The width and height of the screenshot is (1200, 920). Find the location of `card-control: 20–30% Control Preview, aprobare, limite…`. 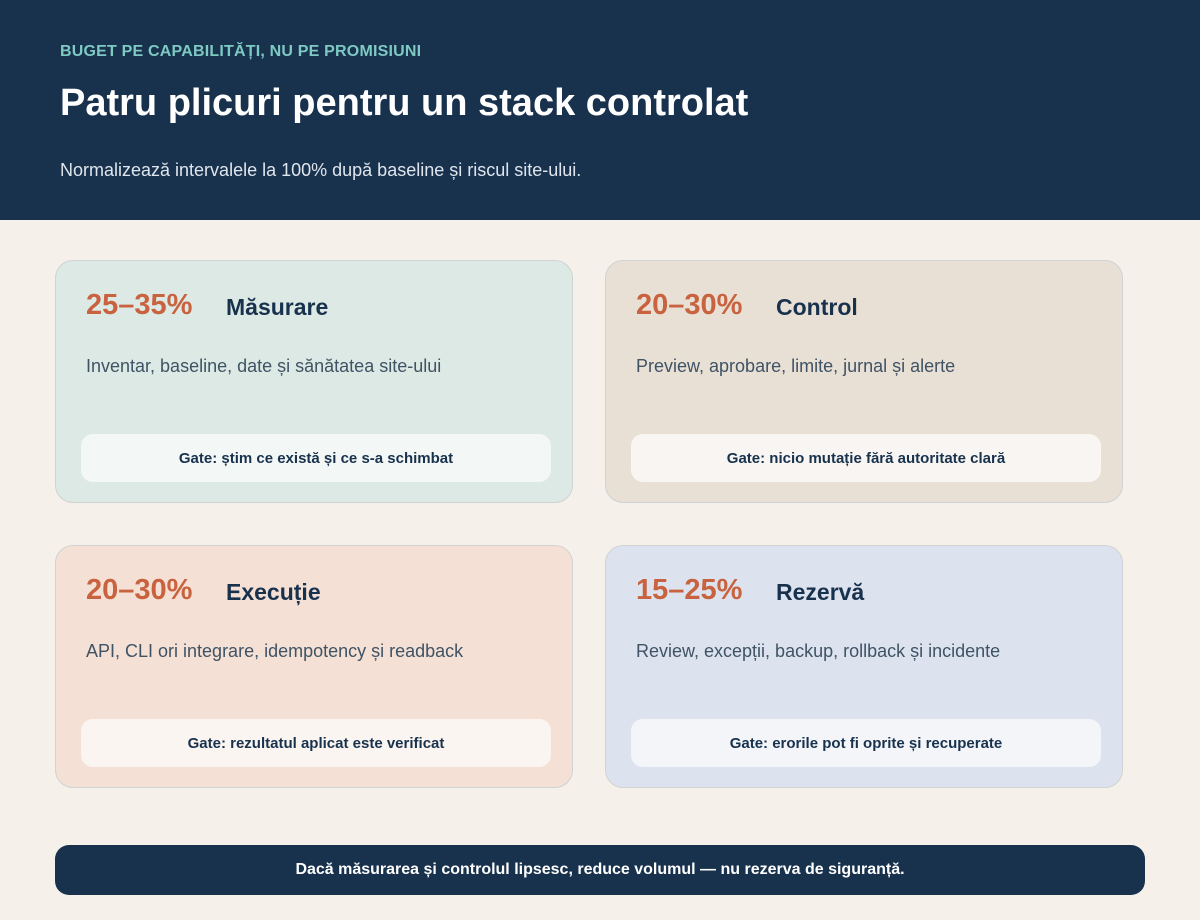

card-control: 20–30% Control Preview, aprobare, limite… is located at coordinates (864, 381).